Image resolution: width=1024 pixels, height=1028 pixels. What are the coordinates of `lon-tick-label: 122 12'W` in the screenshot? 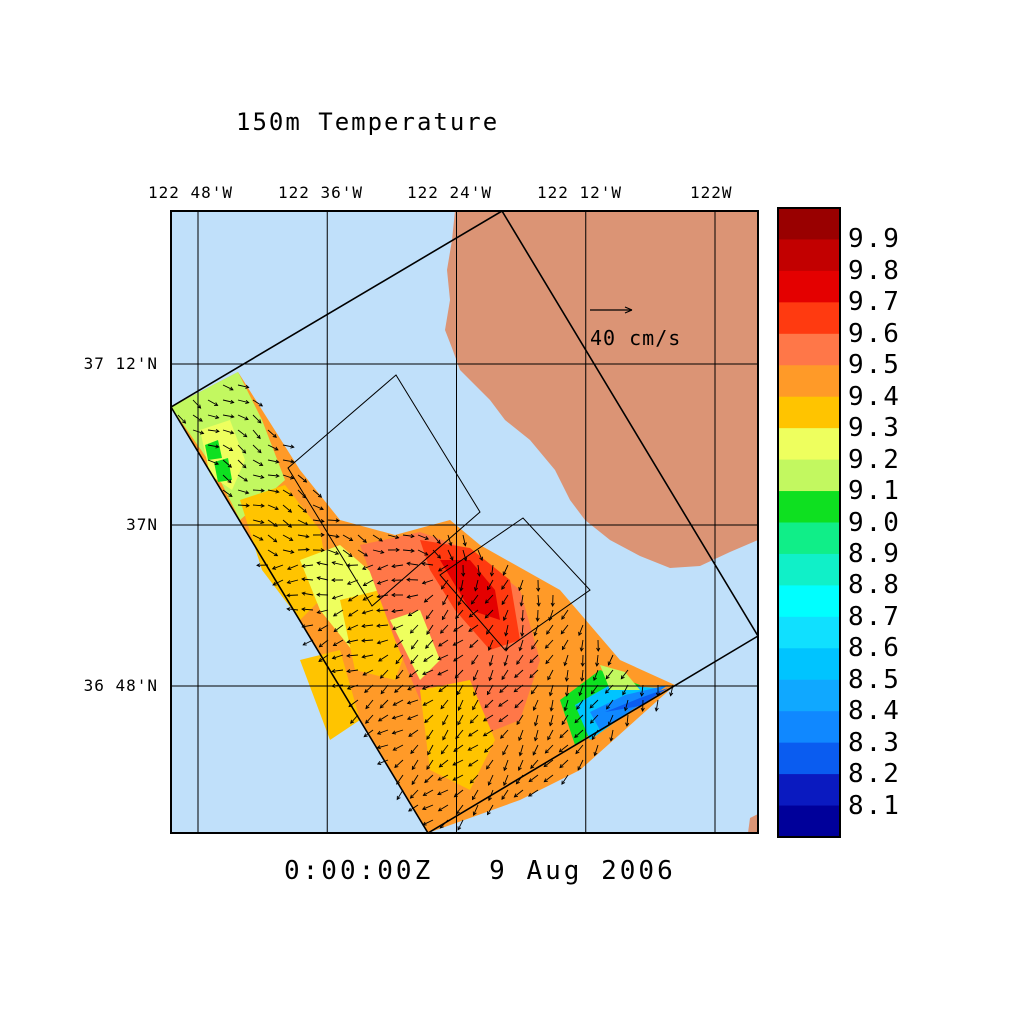 It's located at (579, 192).